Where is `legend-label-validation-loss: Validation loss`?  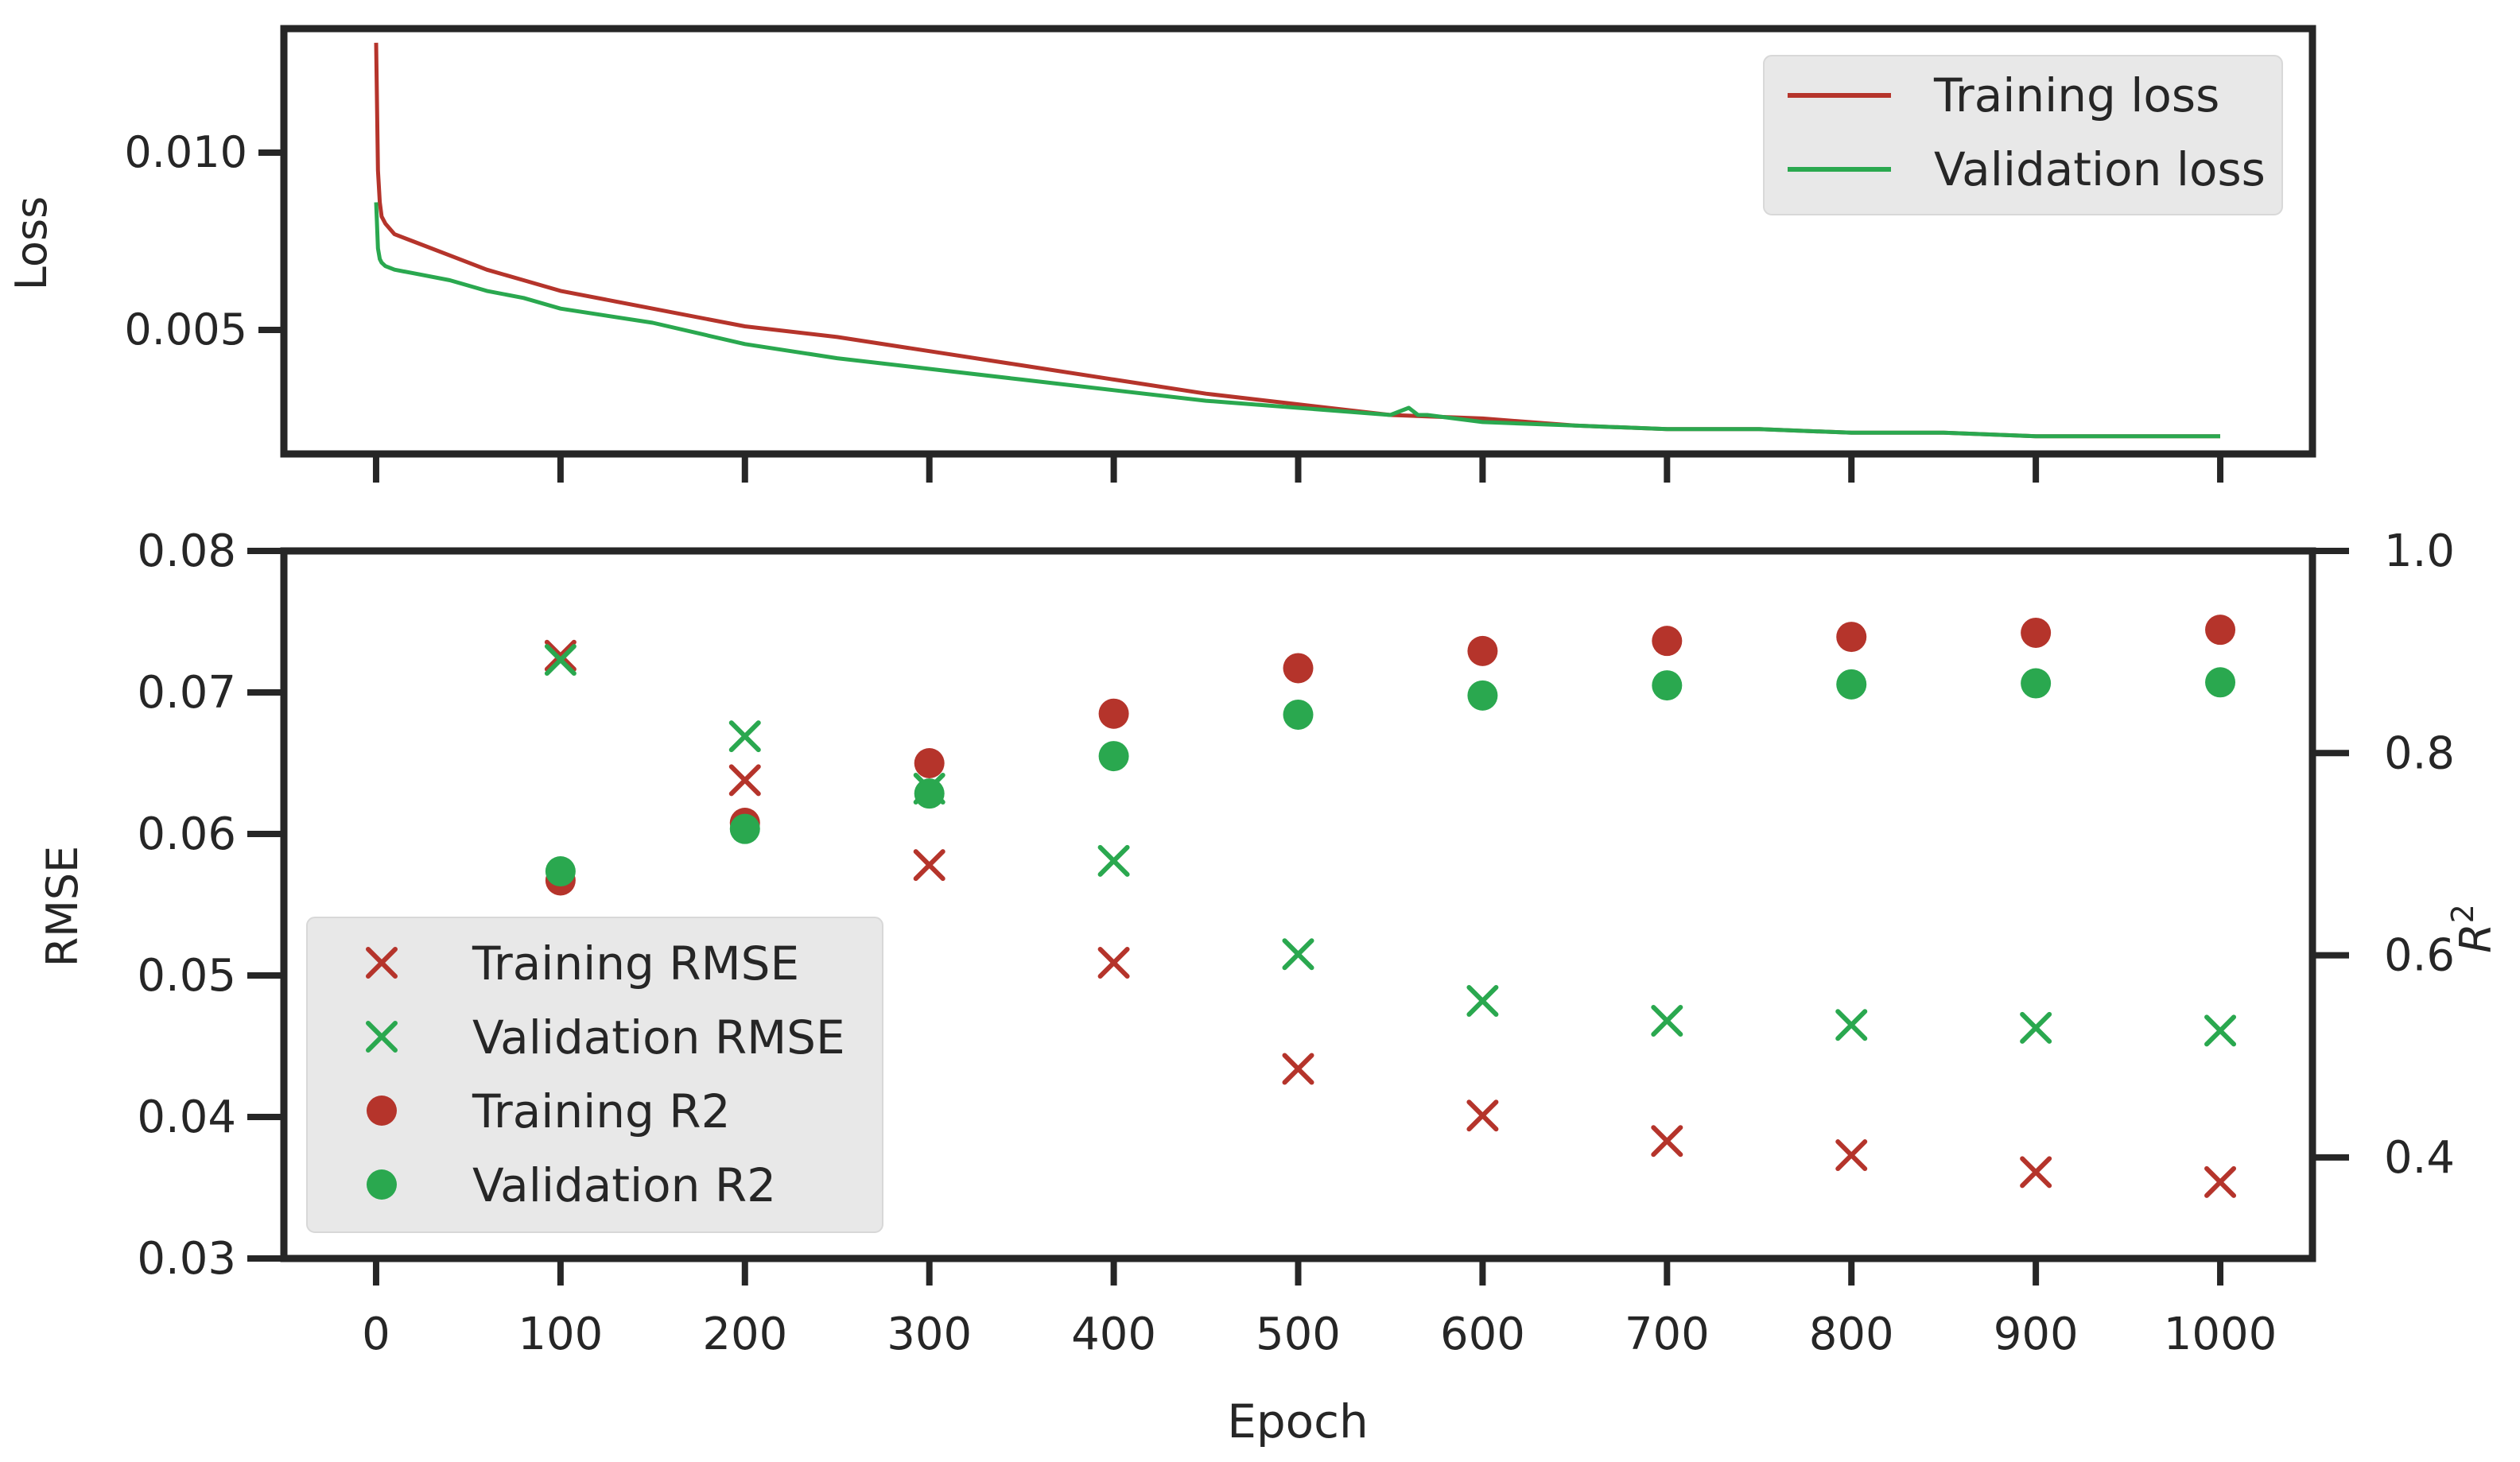
legend-label-validation-loss: Validation loss is located at coordinates (2100, 169).